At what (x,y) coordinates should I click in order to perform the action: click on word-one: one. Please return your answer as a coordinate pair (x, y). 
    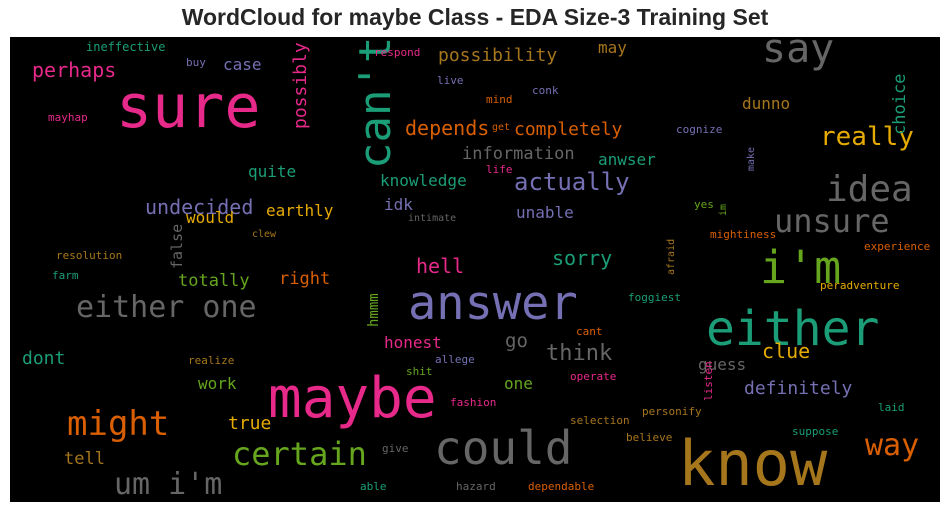
    Looking at the image, I should click on (518, 383).